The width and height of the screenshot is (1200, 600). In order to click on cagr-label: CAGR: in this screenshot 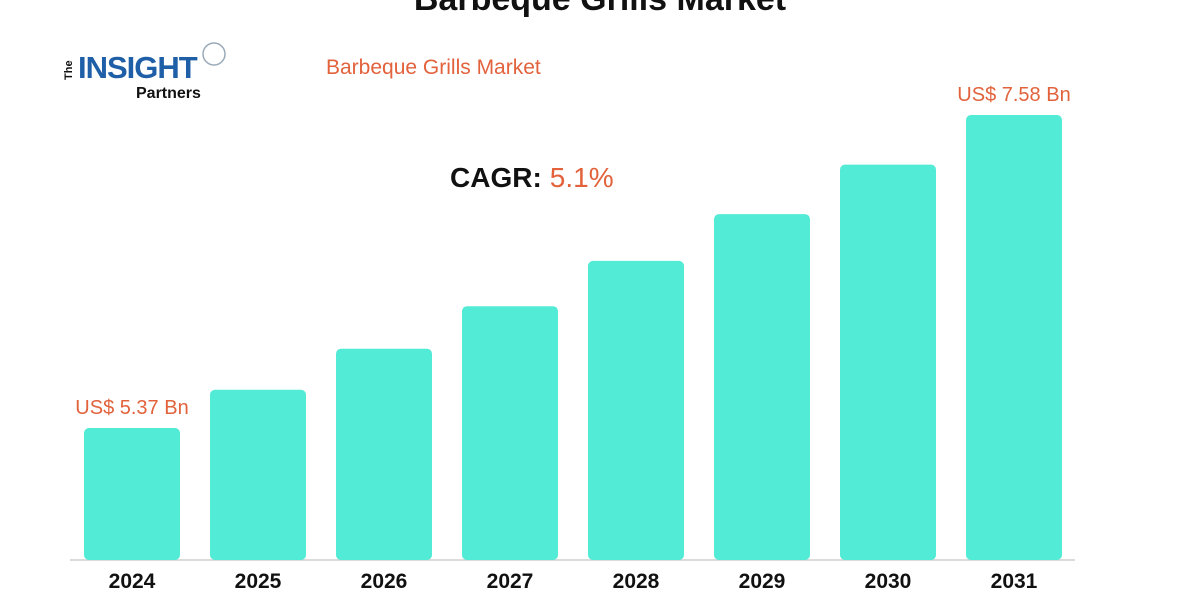, I will do `click(496, 177)`.